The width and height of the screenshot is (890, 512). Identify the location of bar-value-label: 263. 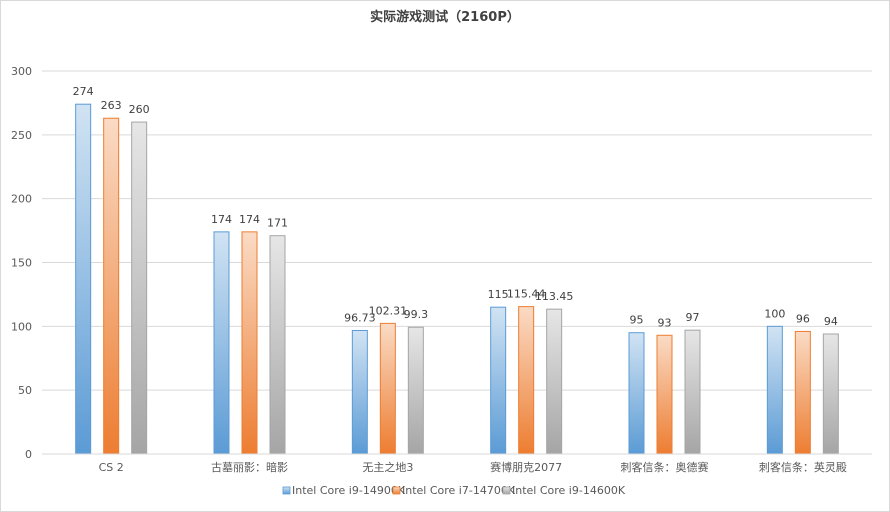
(111, 105).